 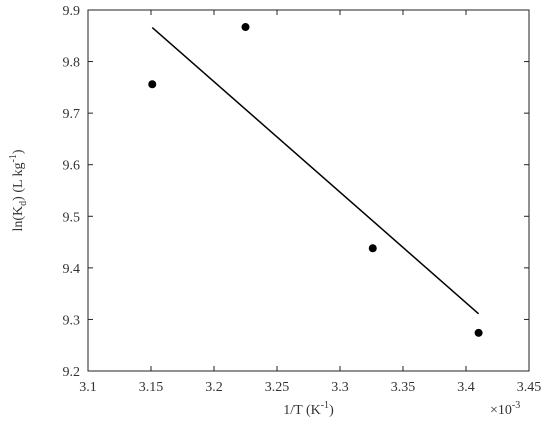 What do you see at coordinates (72, 114) in the screenshot?
I see `y-tick-label: 9.7` at bounding box center [72, 114].